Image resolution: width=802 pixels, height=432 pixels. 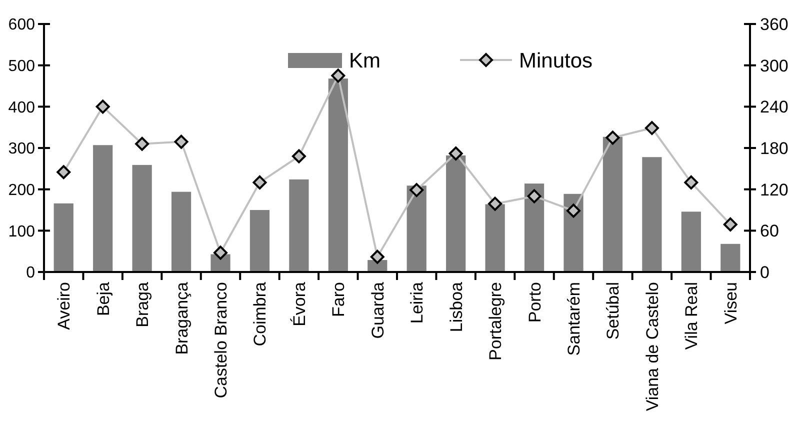 I want to click on x-tick-label: Portalegre, so click(x=496, y=321).